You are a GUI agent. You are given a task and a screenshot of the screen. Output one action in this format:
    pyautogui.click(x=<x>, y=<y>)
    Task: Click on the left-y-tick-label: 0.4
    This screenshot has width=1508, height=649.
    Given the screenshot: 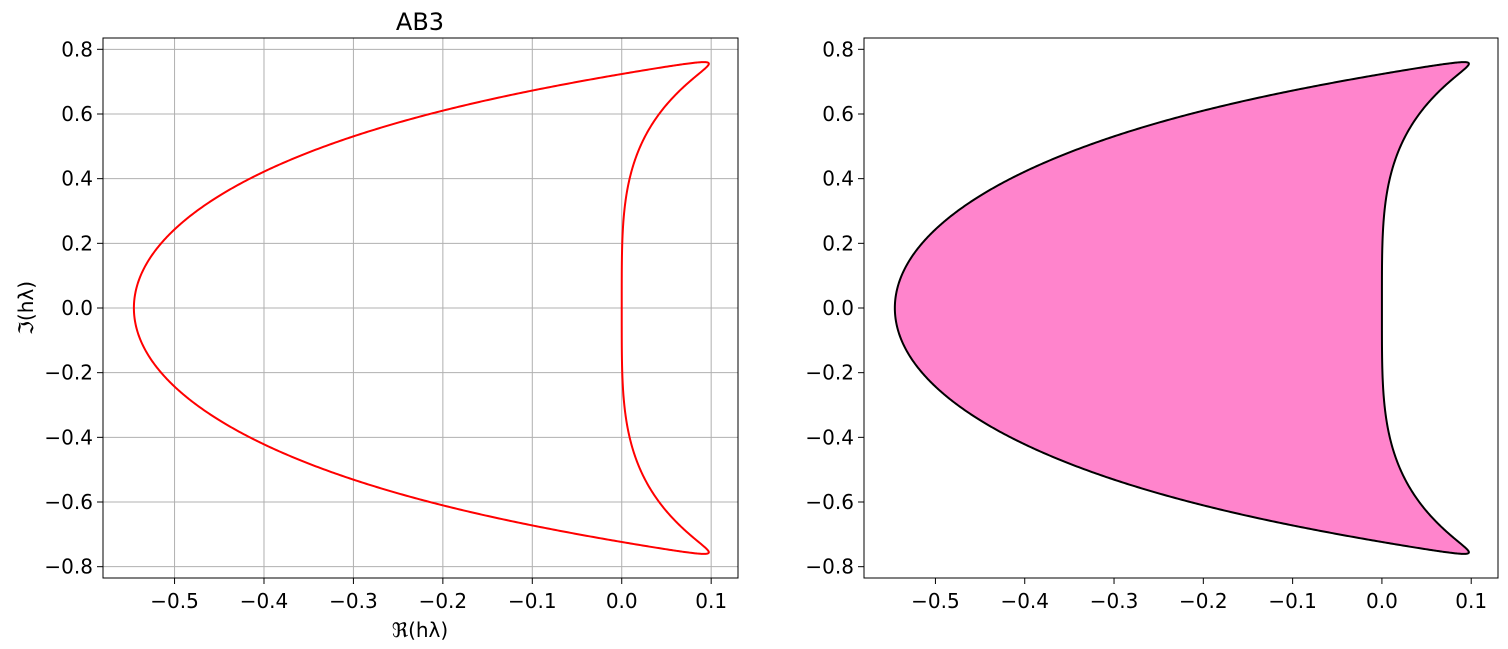 What is the action you would take?
    pyautogui.click(x=77, y=179)
    